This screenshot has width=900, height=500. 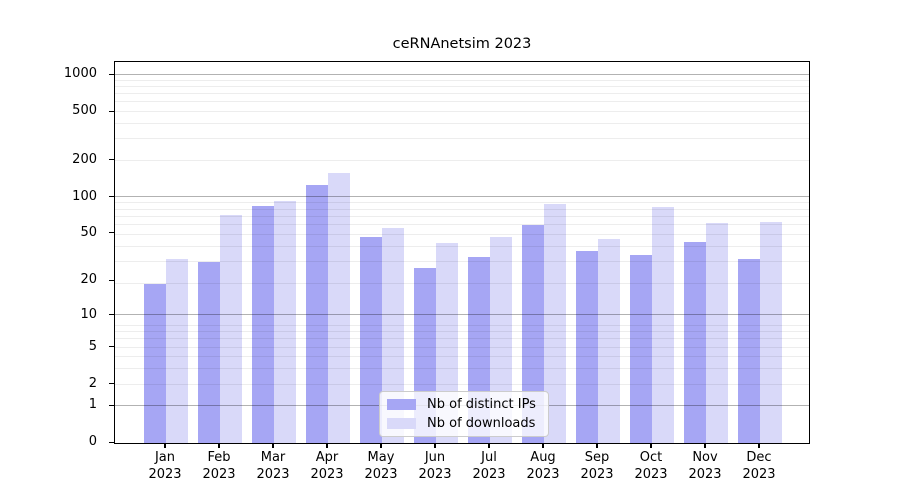 I want to click on bar-distinct-ips-dec, so click(x=749, y=350).